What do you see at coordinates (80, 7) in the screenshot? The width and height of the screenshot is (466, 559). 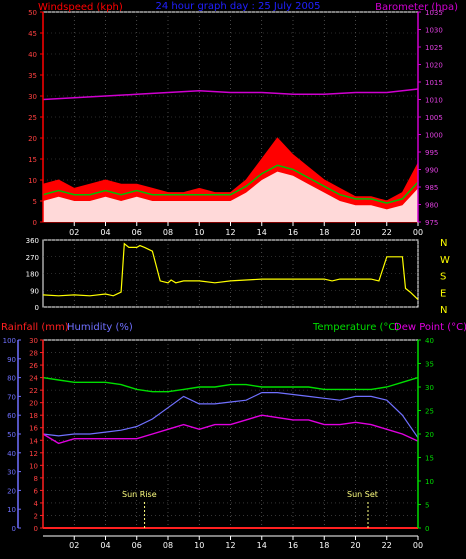 I see `windspeed-axis-title: Windspeed (kph)` at bounding box center [80, 7].